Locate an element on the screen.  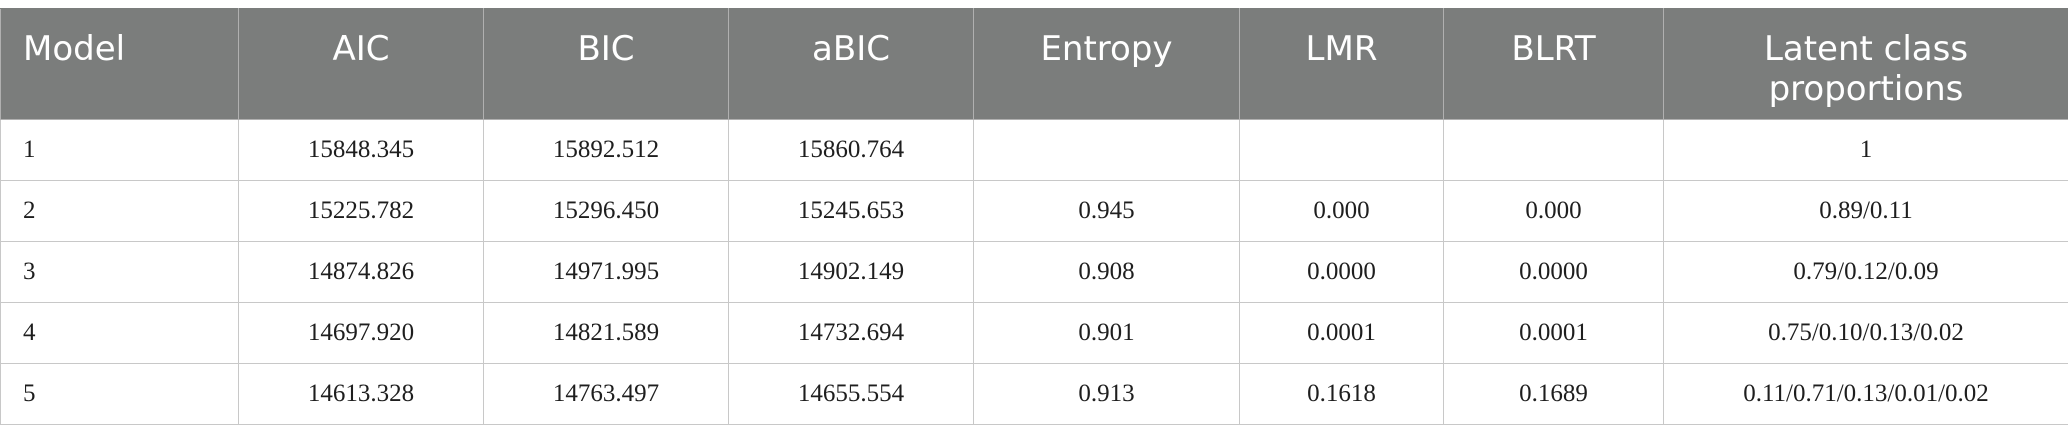
header-entropy: Entropy is located at coordinates (1107, 64).